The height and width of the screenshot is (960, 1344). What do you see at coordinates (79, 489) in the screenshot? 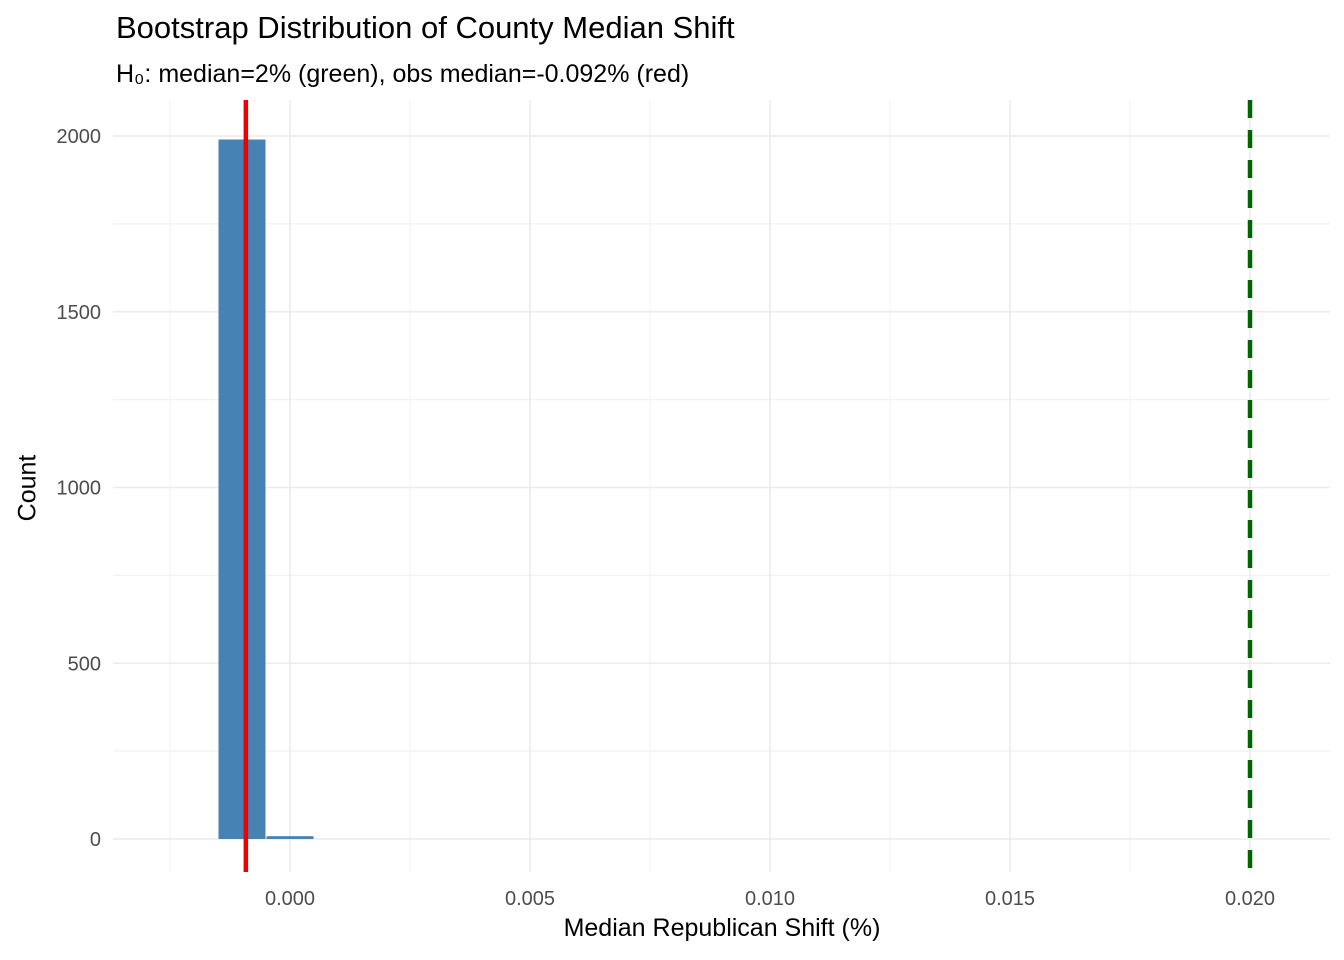
I see `y-tick-label: 1000` at bounding box center [79, 489].